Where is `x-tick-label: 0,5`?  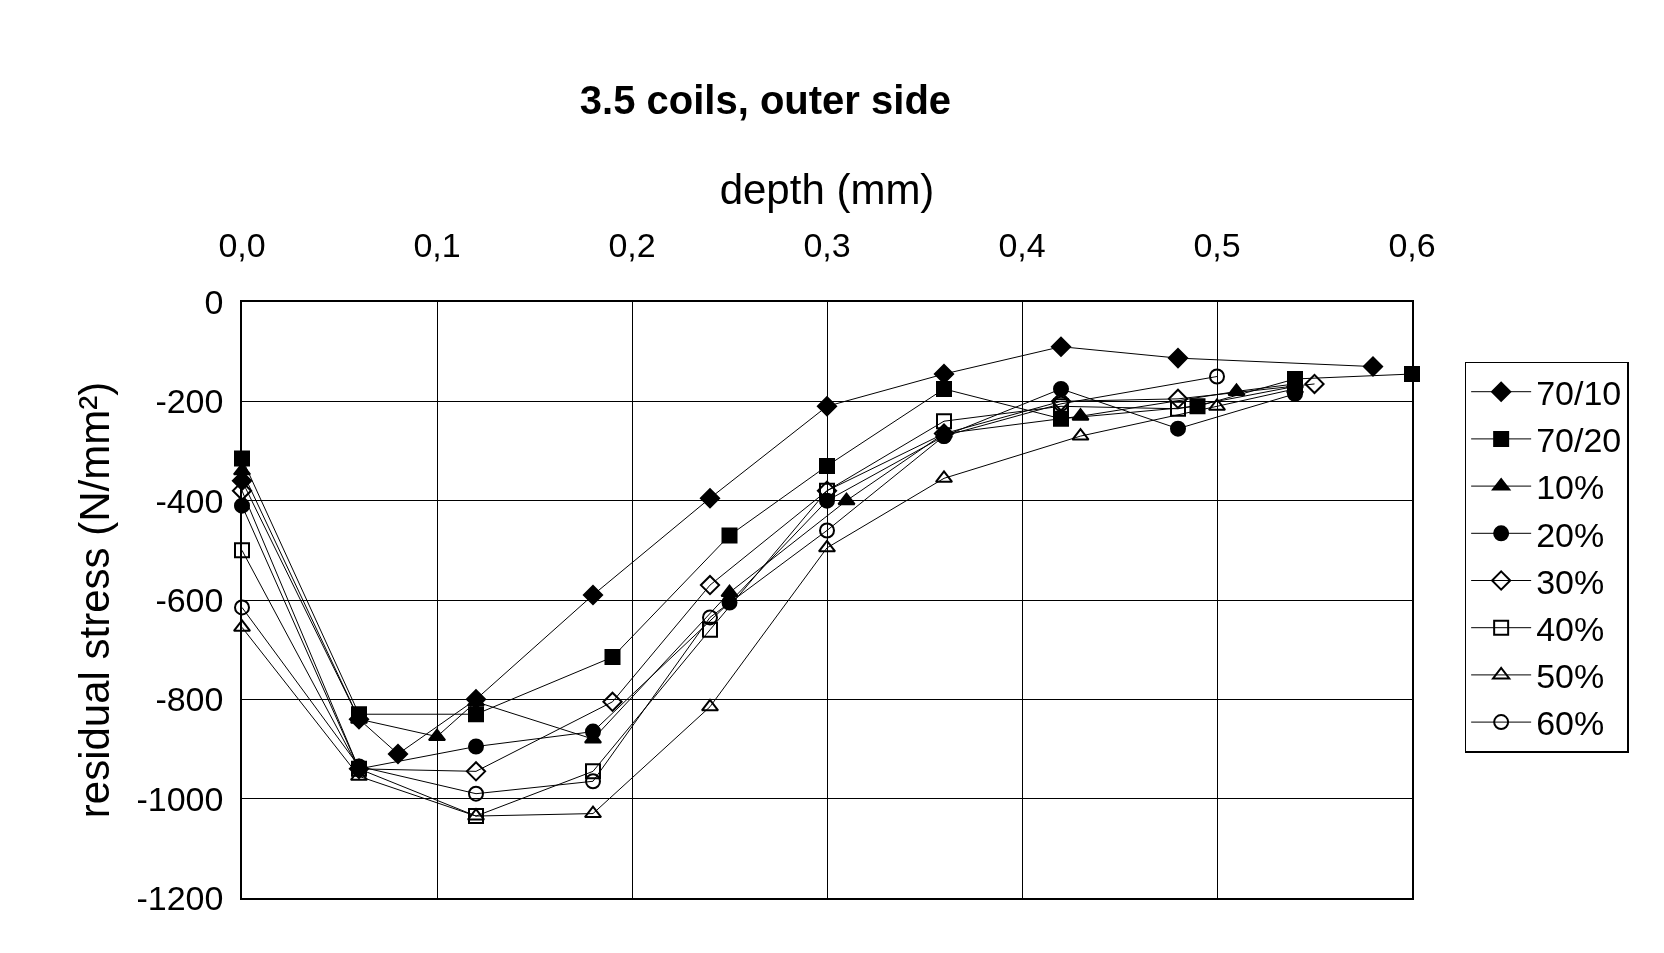 x-tick-label: 0,5 is located at coordinates (1217, 244).